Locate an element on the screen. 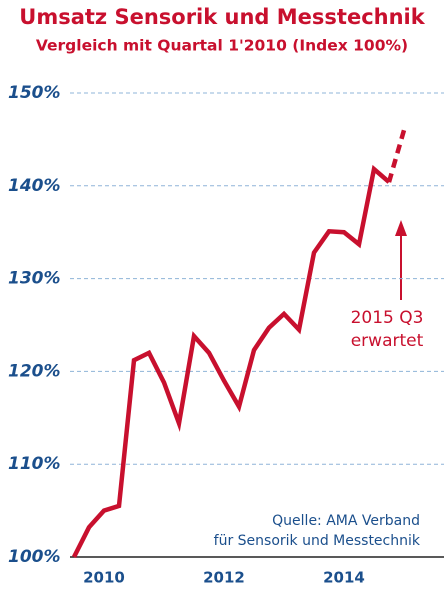 This screenshot has width=444, height=600. y-tick-label: 120% is located at coordinates (34, 371).